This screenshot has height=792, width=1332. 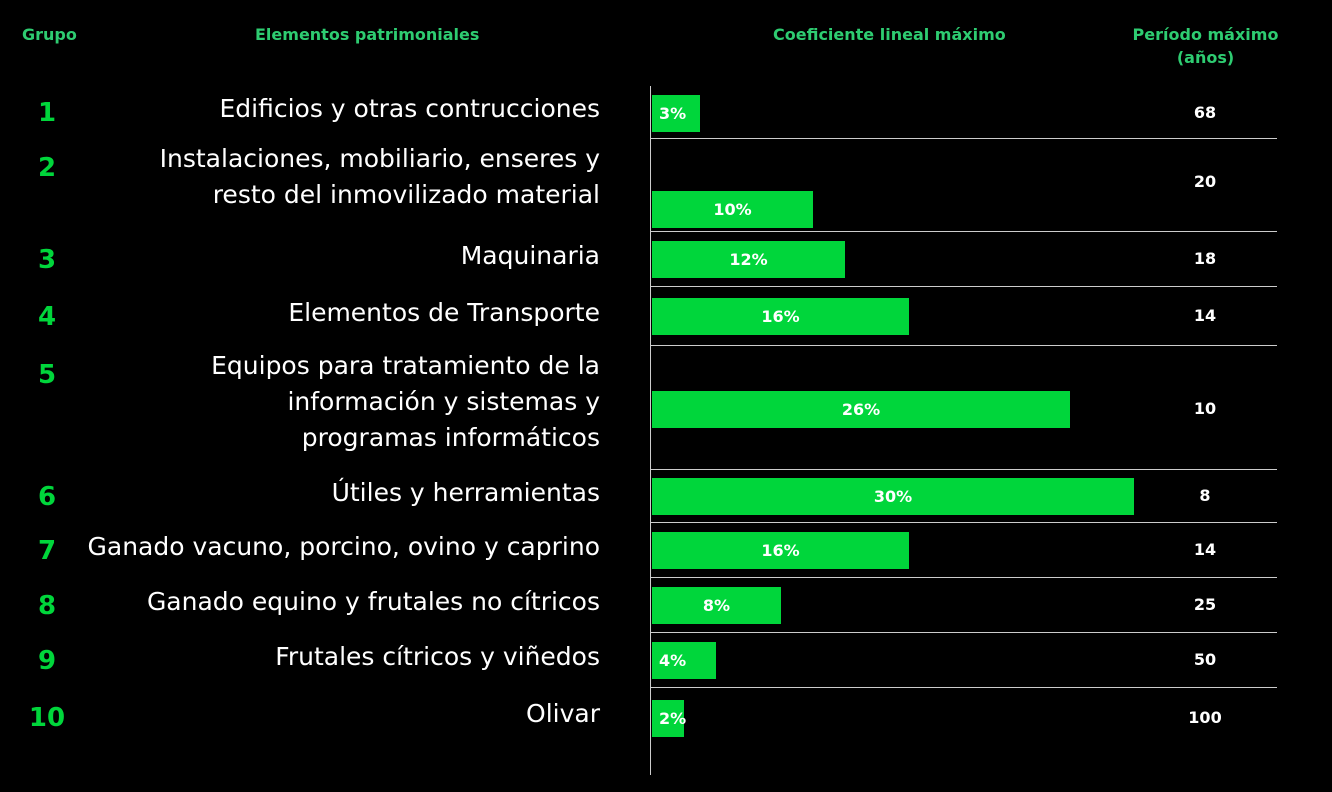 What do you see at coordinates (450, 437) in the screenshot?
I see `element-name: programas informáticos` at bounding box center [450, 437].